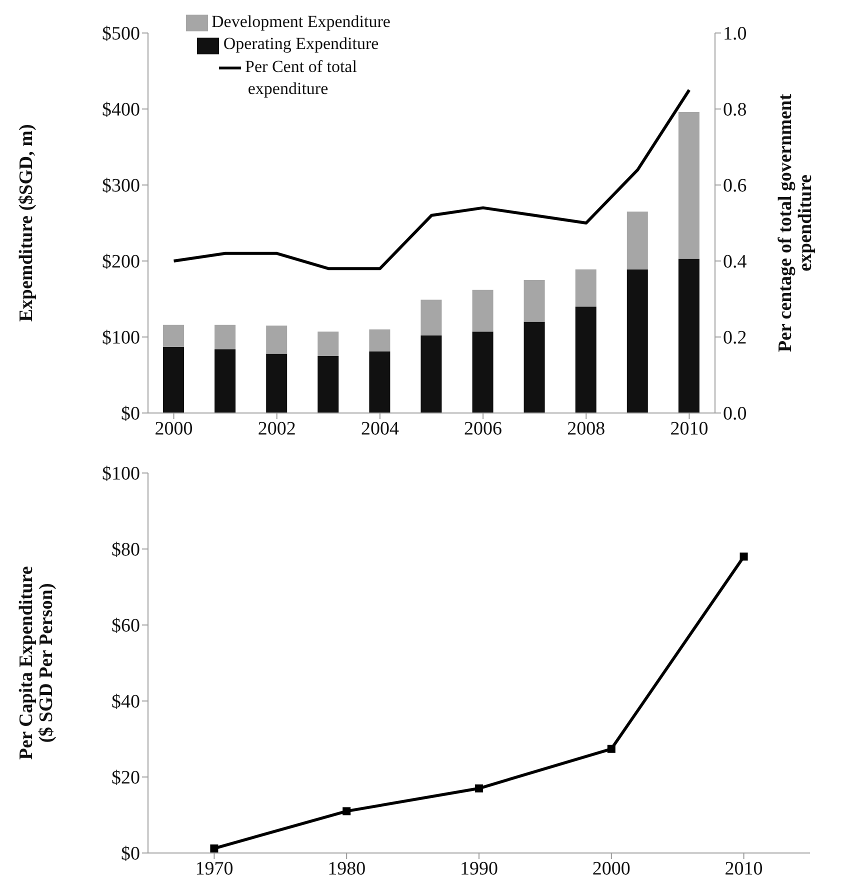  Describe the element at coordinates (479, 869) in the screenshot. I see `x-tick-label: 1990` at that location.